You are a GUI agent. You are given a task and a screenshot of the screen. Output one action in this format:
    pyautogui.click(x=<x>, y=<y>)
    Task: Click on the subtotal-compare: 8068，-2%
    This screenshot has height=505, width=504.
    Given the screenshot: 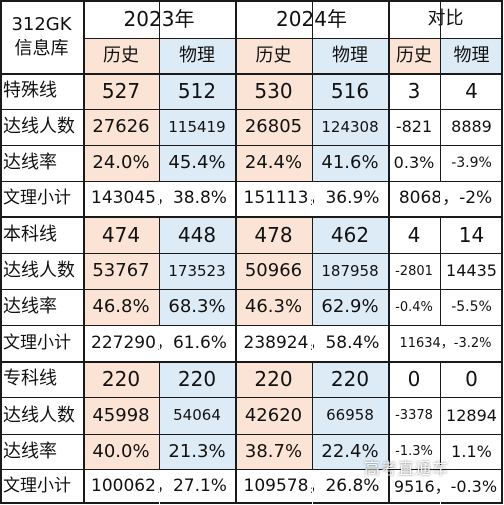 What is the action you would take?
    pyautogui.click(x=445, y=198)
    